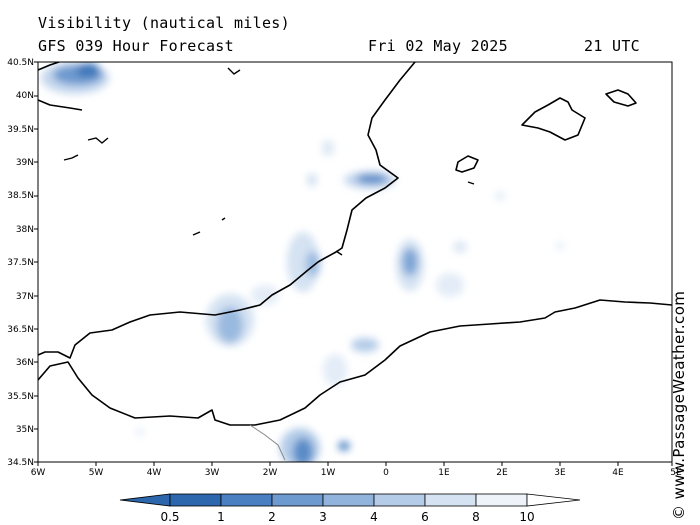  What do you see at coordinates (425, 517) in the screenshot?
I see `colorbar-label-6: 6` at bounding box center [425, 517].